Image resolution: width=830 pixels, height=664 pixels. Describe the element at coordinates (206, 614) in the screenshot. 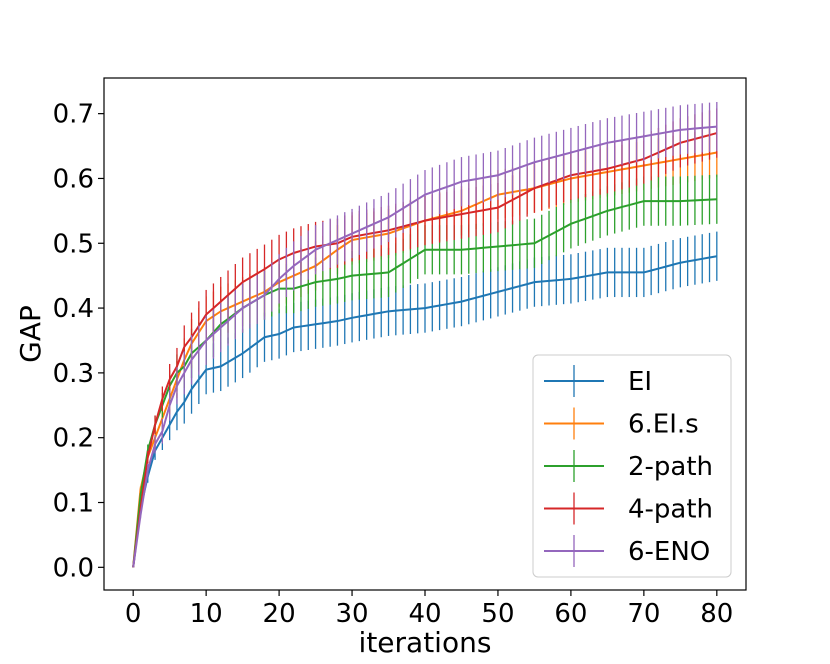

I see `x-tick-label: 10` at that location.